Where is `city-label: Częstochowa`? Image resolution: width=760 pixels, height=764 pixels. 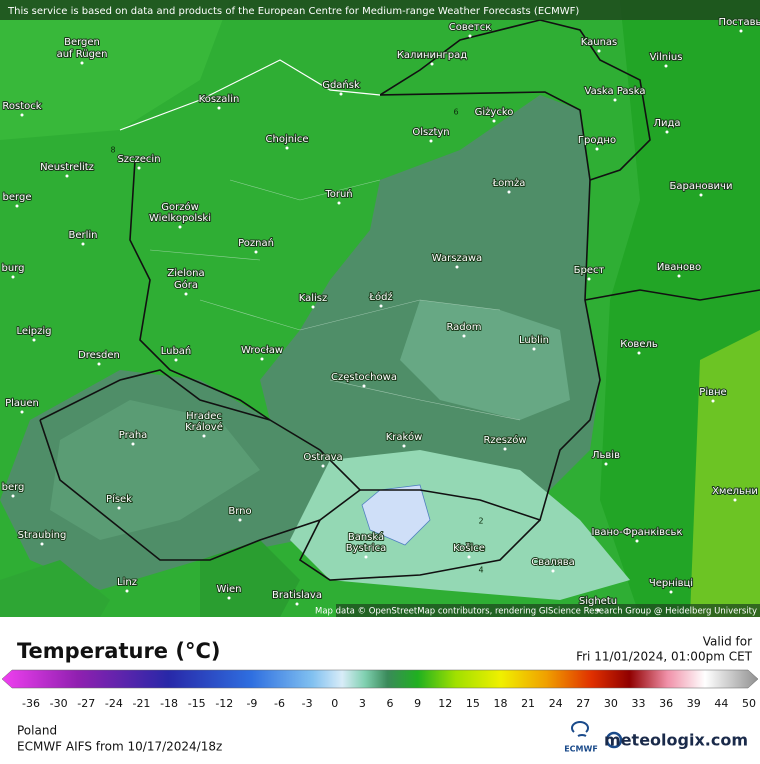
city-label: Częstochowa is located at coordinates (364, 377).